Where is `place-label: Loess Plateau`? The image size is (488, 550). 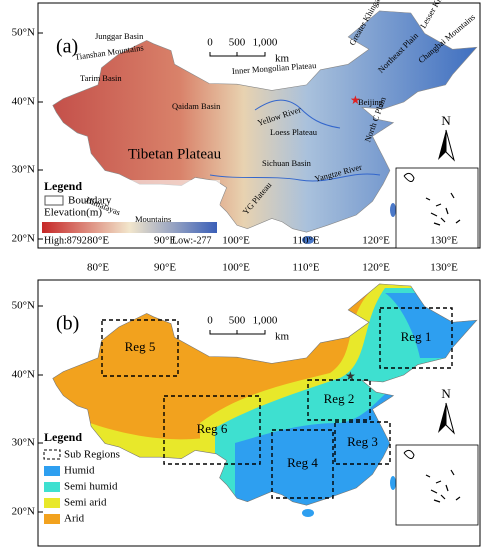 place-label: Loess Plateau is located at coordinates (294, 132).